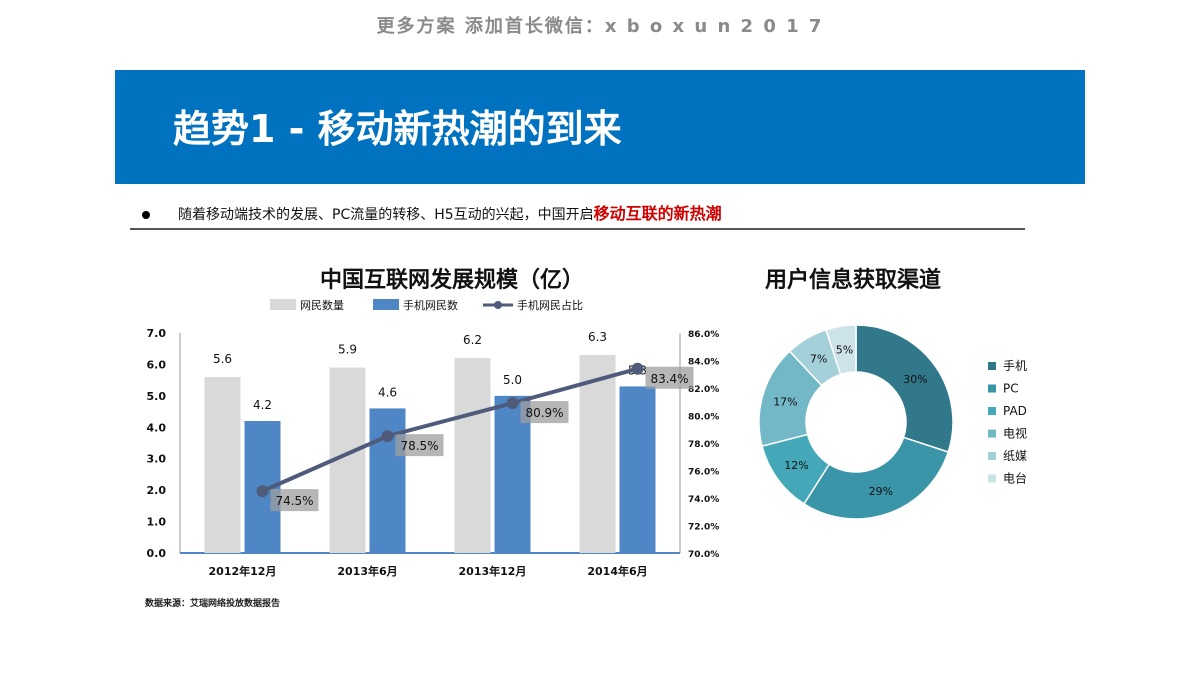 The image size is (1200, 675). I want to click on bullet-text: 随着移动端技术的发展、PC流量的转移、H5互动的兴起，中国开启, so click(386, 215).